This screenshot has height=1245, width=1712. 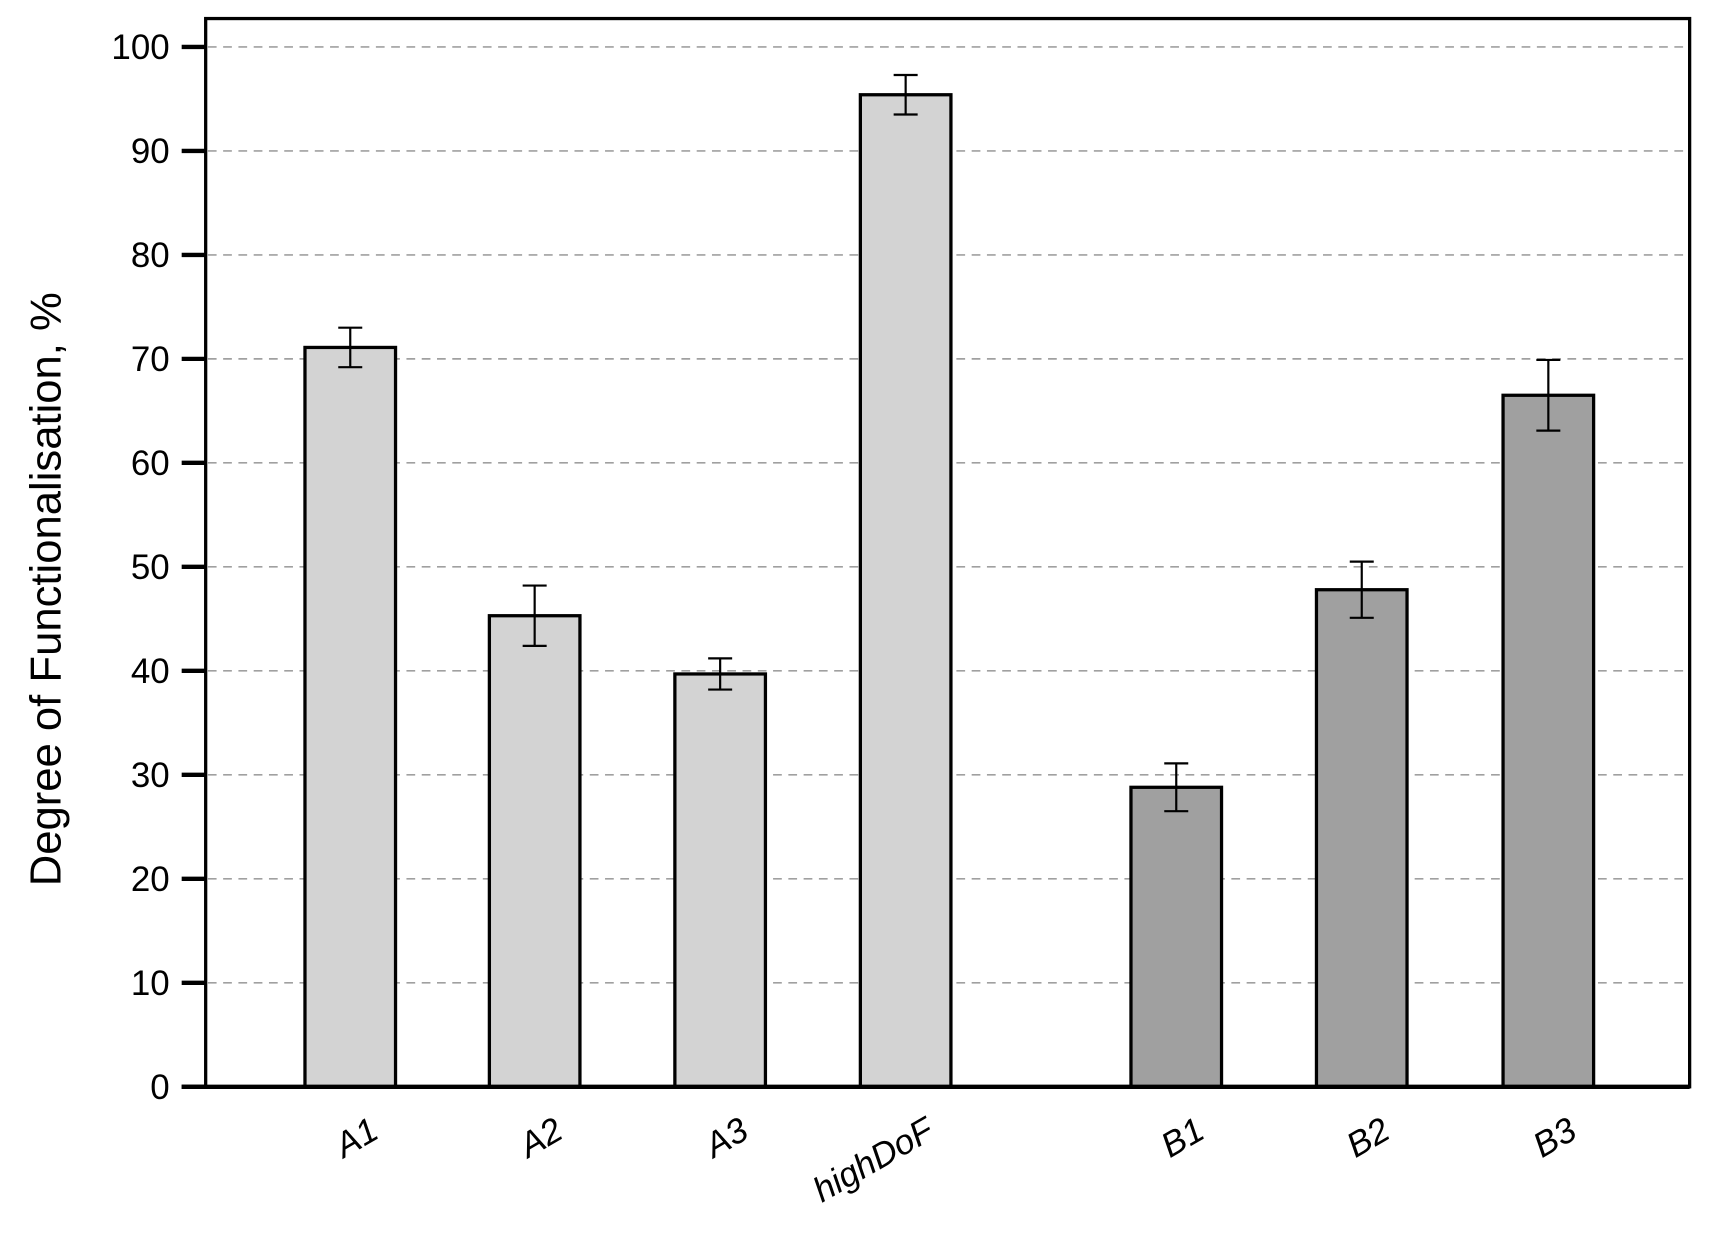 What do you see at coordinates (1548, 741) in the screenshot?
I see `bar-B3` at bounding box center [1548, 741].